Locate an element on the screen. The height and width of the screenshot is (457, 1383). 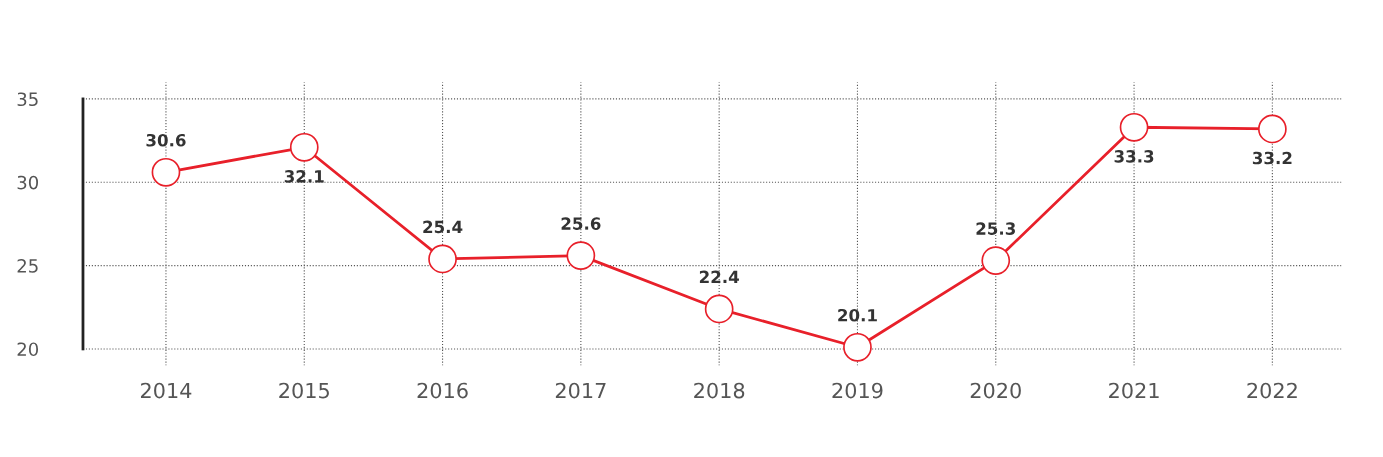
data-label: 22.4 is located at coordinates (719, 276).